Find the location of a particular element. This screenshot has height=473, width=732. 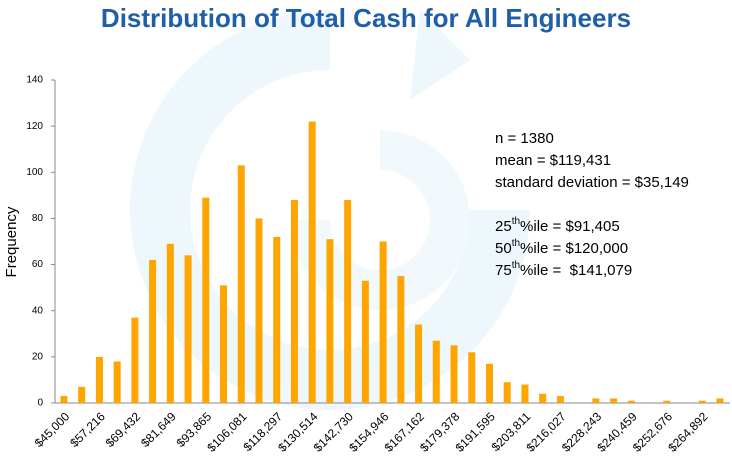

y-tick-label: 140 is located at coordinates (34, 80).